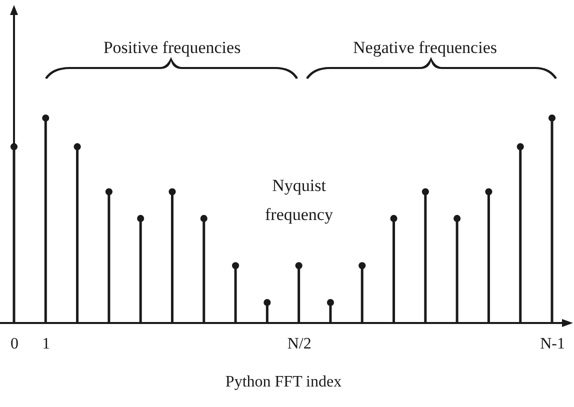  Describe the element at coordinates (552, 344) in the screenshot. I see `x-tick-label: N-1` at that location.